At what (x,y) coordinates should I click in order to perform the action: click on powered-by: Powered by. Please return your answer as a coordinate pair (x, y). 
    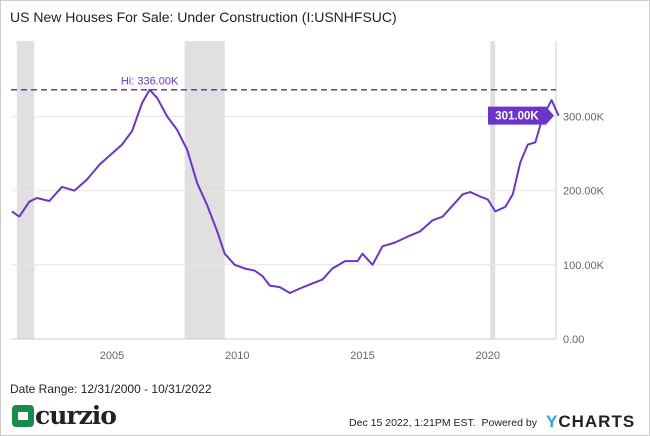
    Looking at the image, I should click on (509, 423).